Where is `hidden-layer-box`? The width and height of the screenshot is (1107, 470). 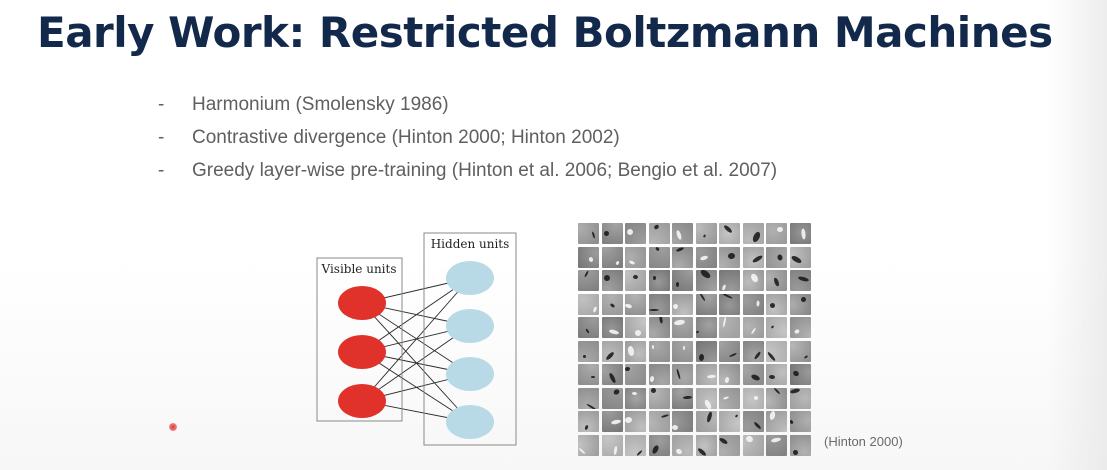 hidden-layer-box is located at coordinates (470, 339).